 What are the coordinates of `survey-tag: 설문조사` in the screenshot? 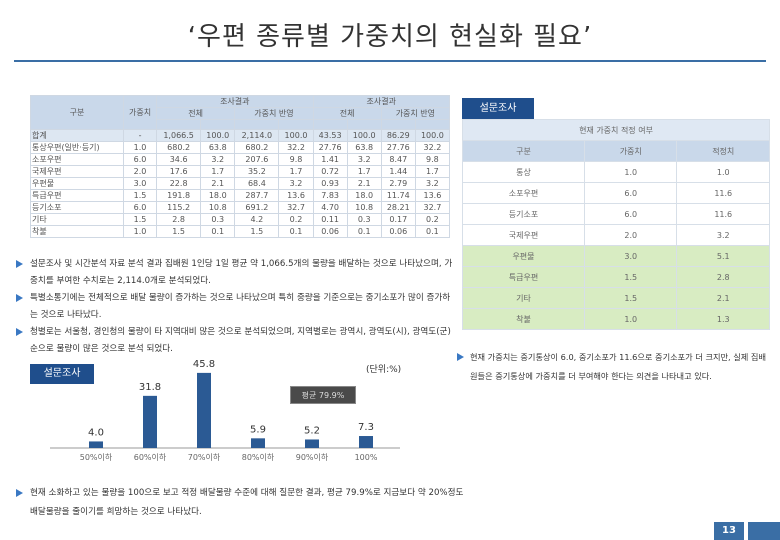 It's located at (498, 108).